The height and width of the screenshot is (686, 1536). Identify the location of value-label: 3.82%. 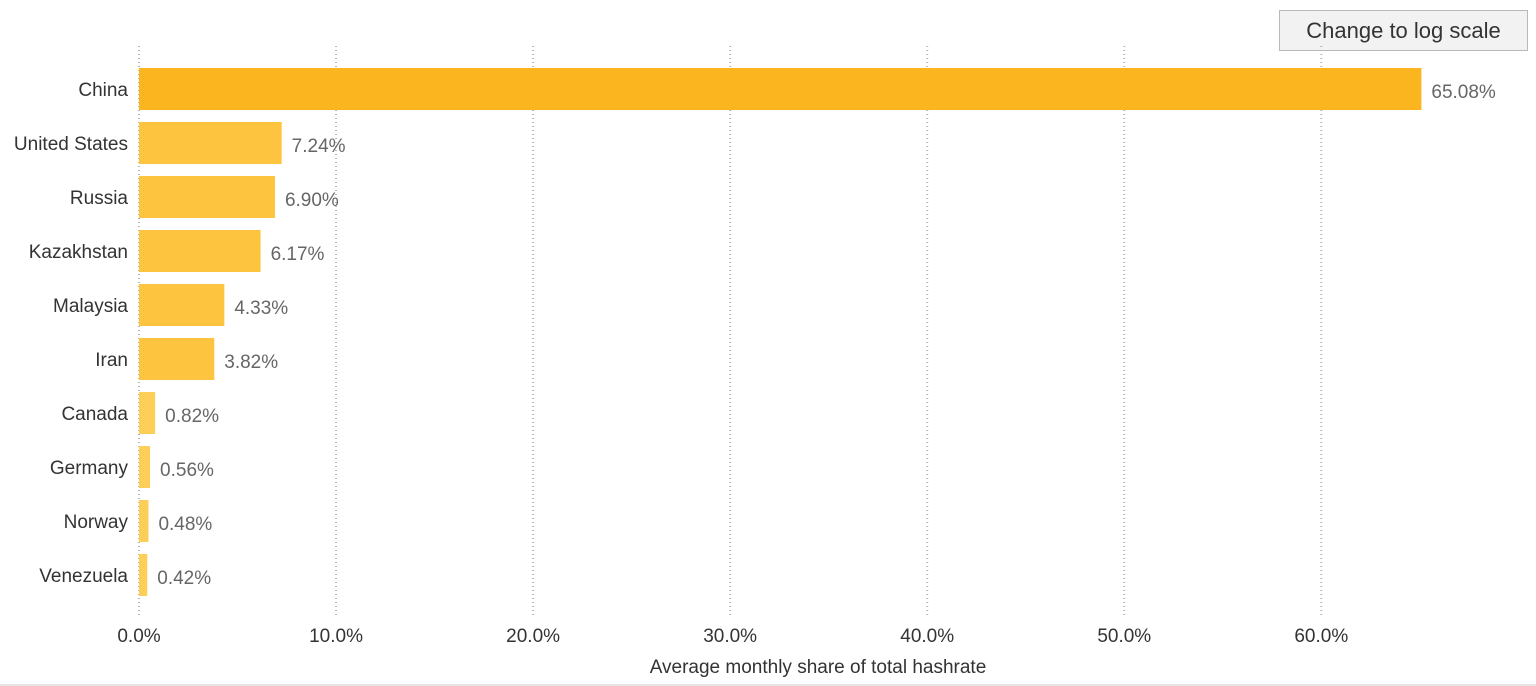
(251, 362).